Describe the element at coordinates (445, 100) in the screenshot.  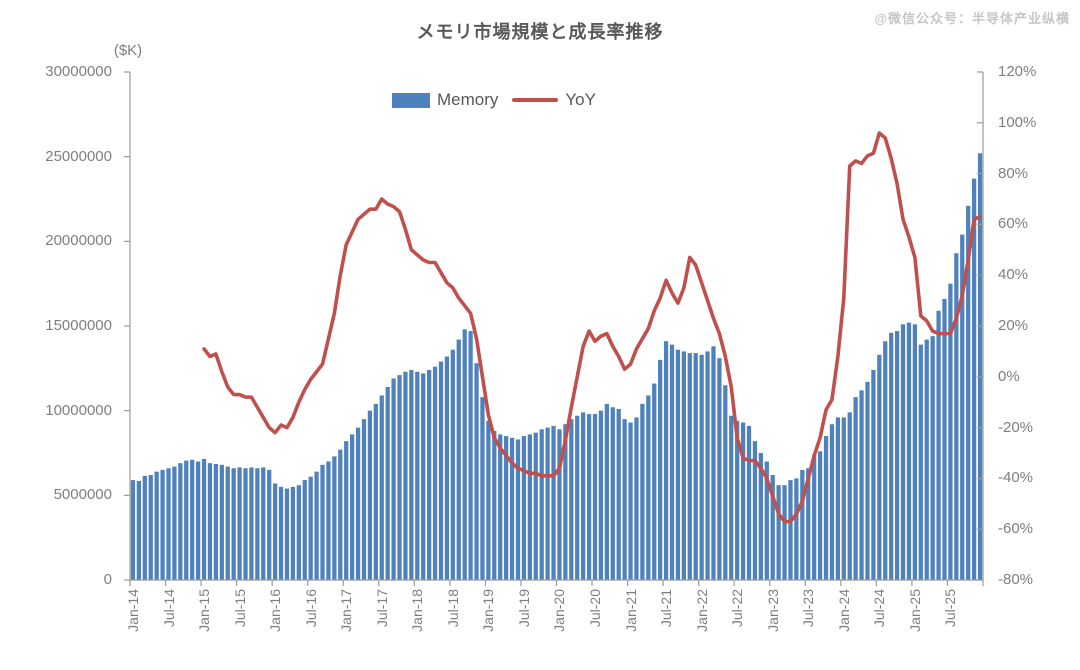
I see `legend-item-memory: Memory` at that location.